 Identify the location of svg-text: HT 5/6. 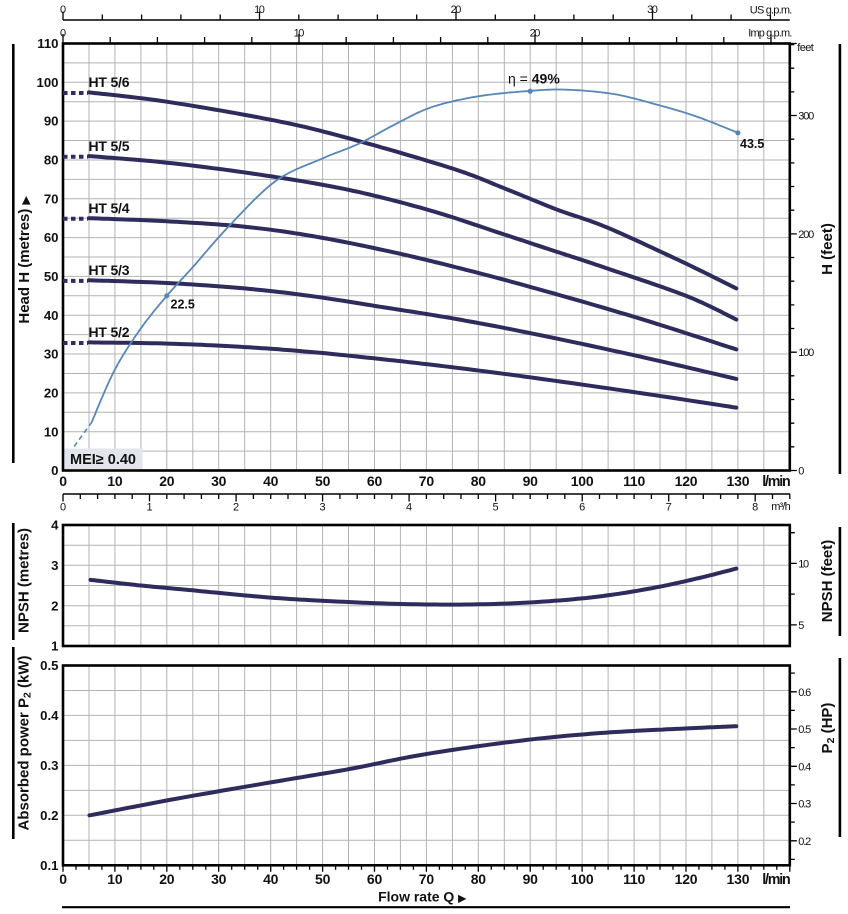
(109, 82).